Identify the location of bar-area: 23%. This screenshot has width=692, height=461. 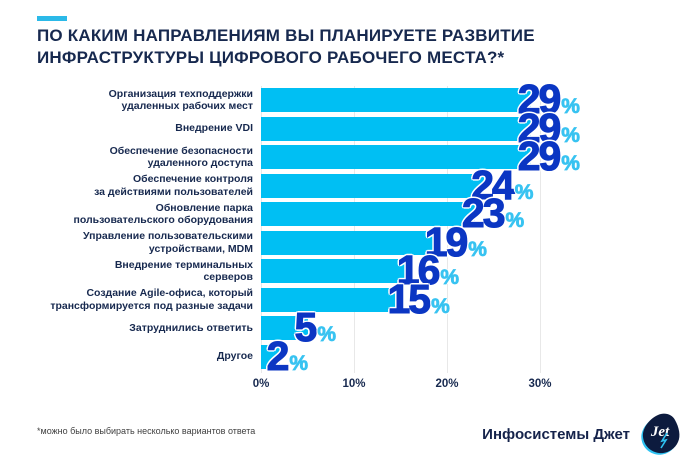
(471, 213).